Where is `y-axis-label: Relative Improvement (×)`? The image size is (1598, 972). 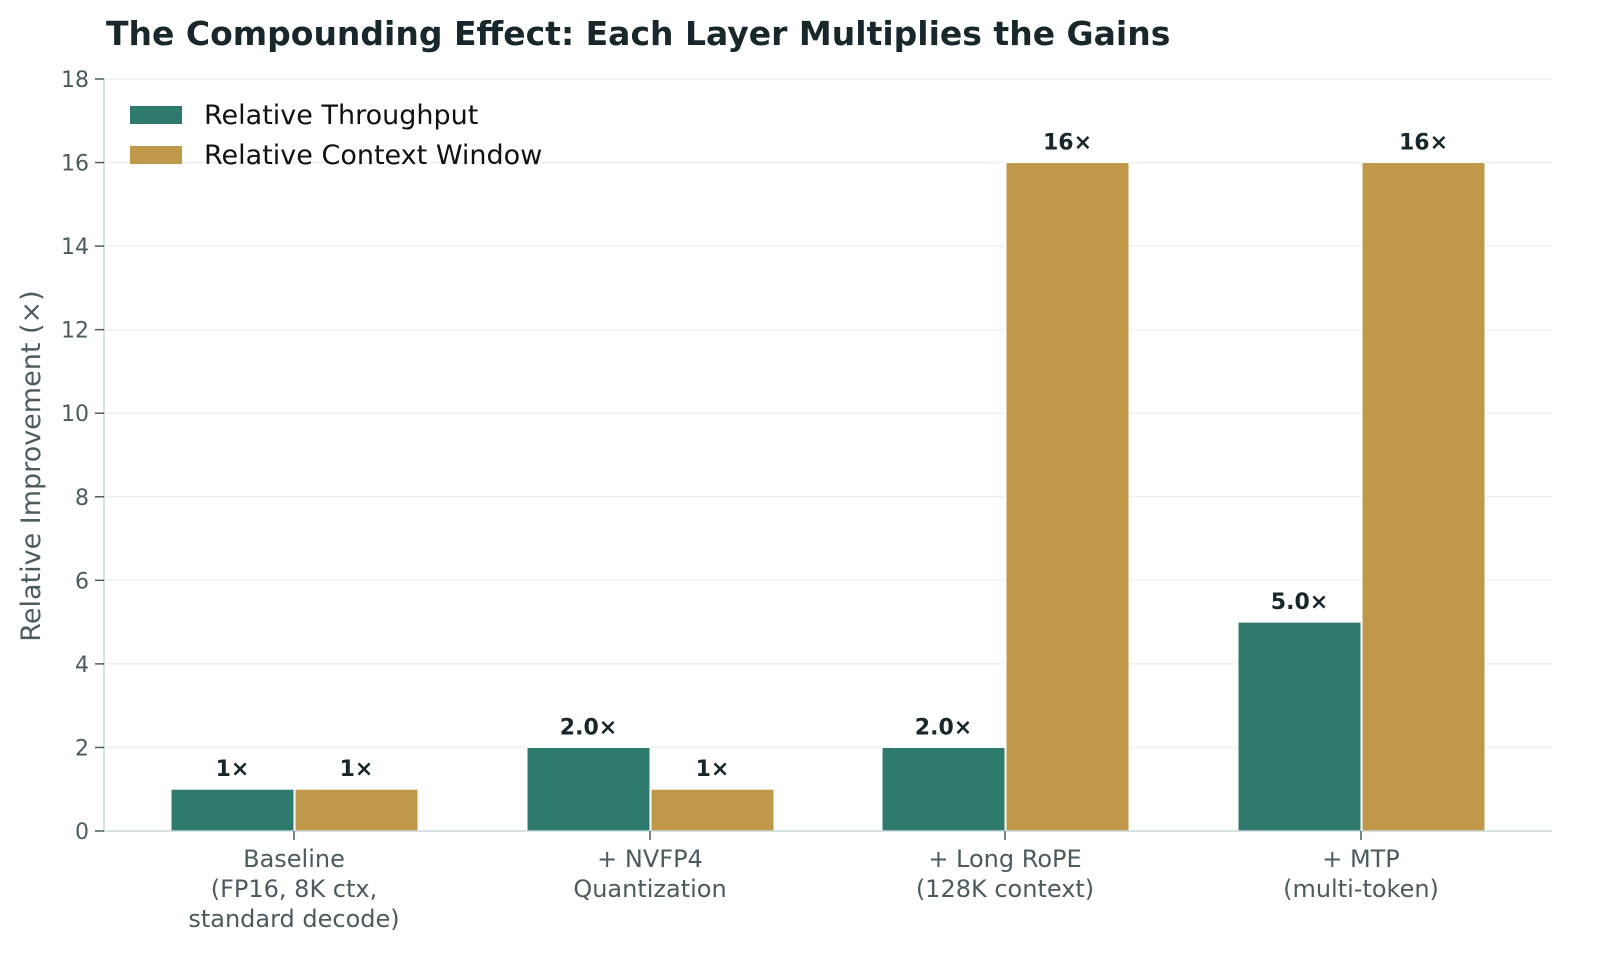 y-axis-label: Relative Improvement (×) is located at coordinates (31, 465).